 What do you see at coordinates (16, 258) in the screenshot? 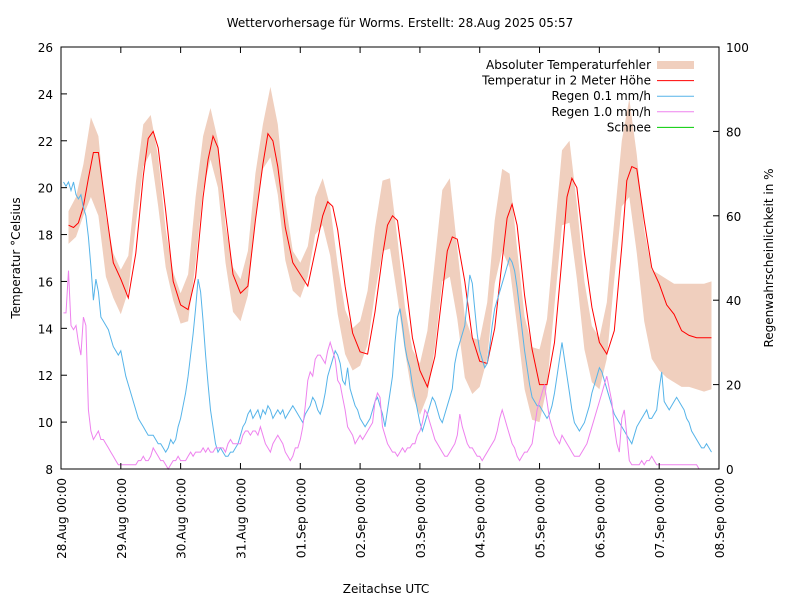
I see `y-axis-label: Temperatur °Celsius` at bounding box center [16, 258].